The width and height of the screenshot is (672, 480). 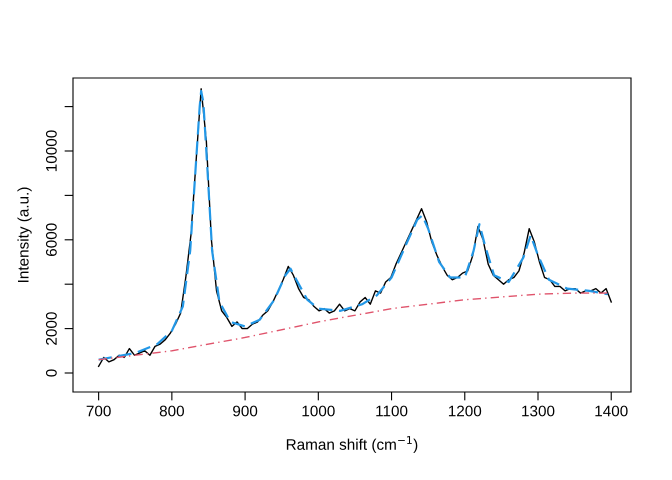 What do you see at coordinates (352, 444) in the screenshot?
I see `x-axis-title: Raman shift (cm$^{−1}$)` at bounding box center [352, 444].